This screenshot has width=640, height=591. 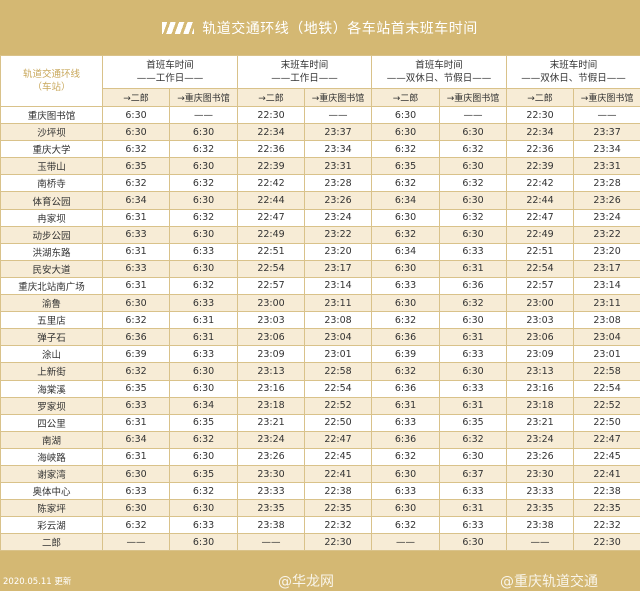 What do you see at coordinates (607, 234) in the screenshot?
I see `time-cell: 23:22` at bounding box center [607, 234].